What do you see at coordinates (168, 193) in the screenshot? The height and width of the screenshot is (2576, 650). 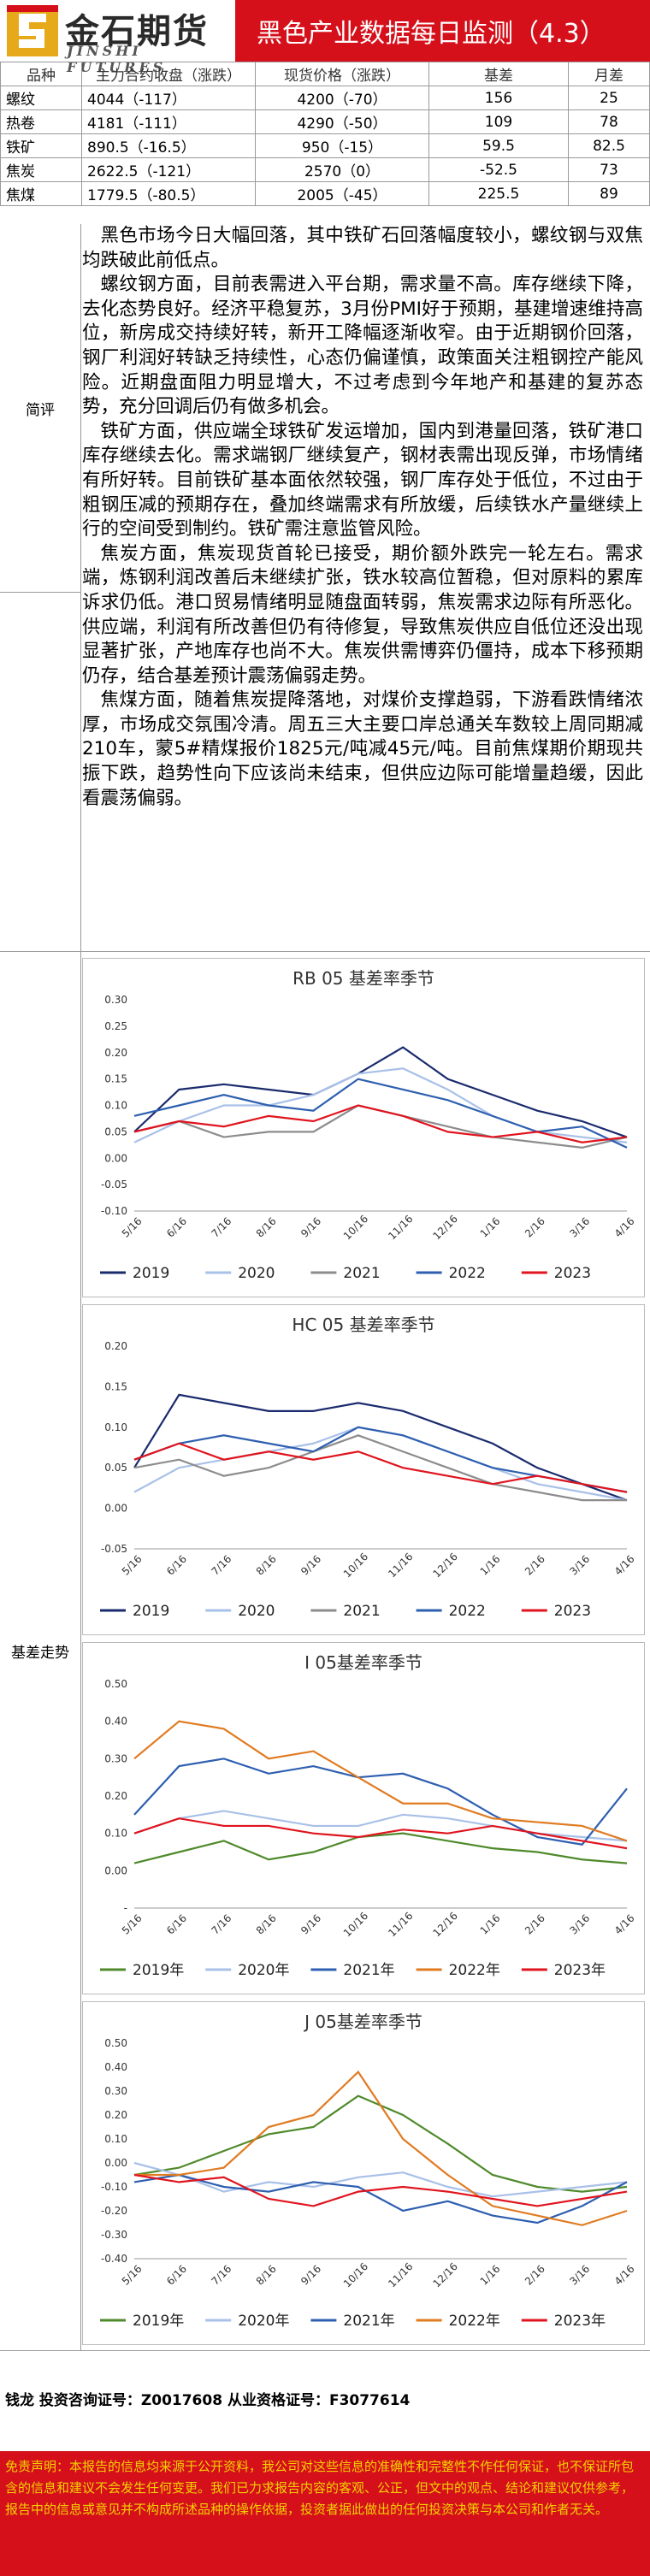 I see `table-cell: 1779.5（-80.5）` at bounding box center [168, 193].